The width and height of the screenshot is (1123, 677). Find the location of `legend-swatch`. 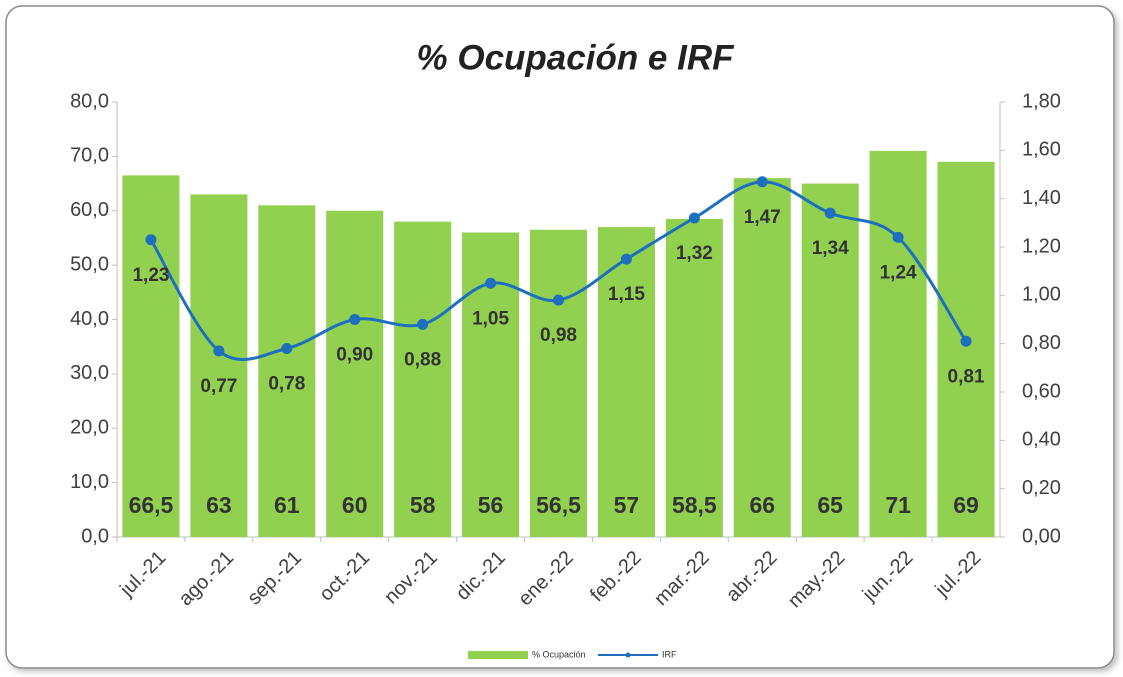

legend-swatch is located at coordinates (498, 655).